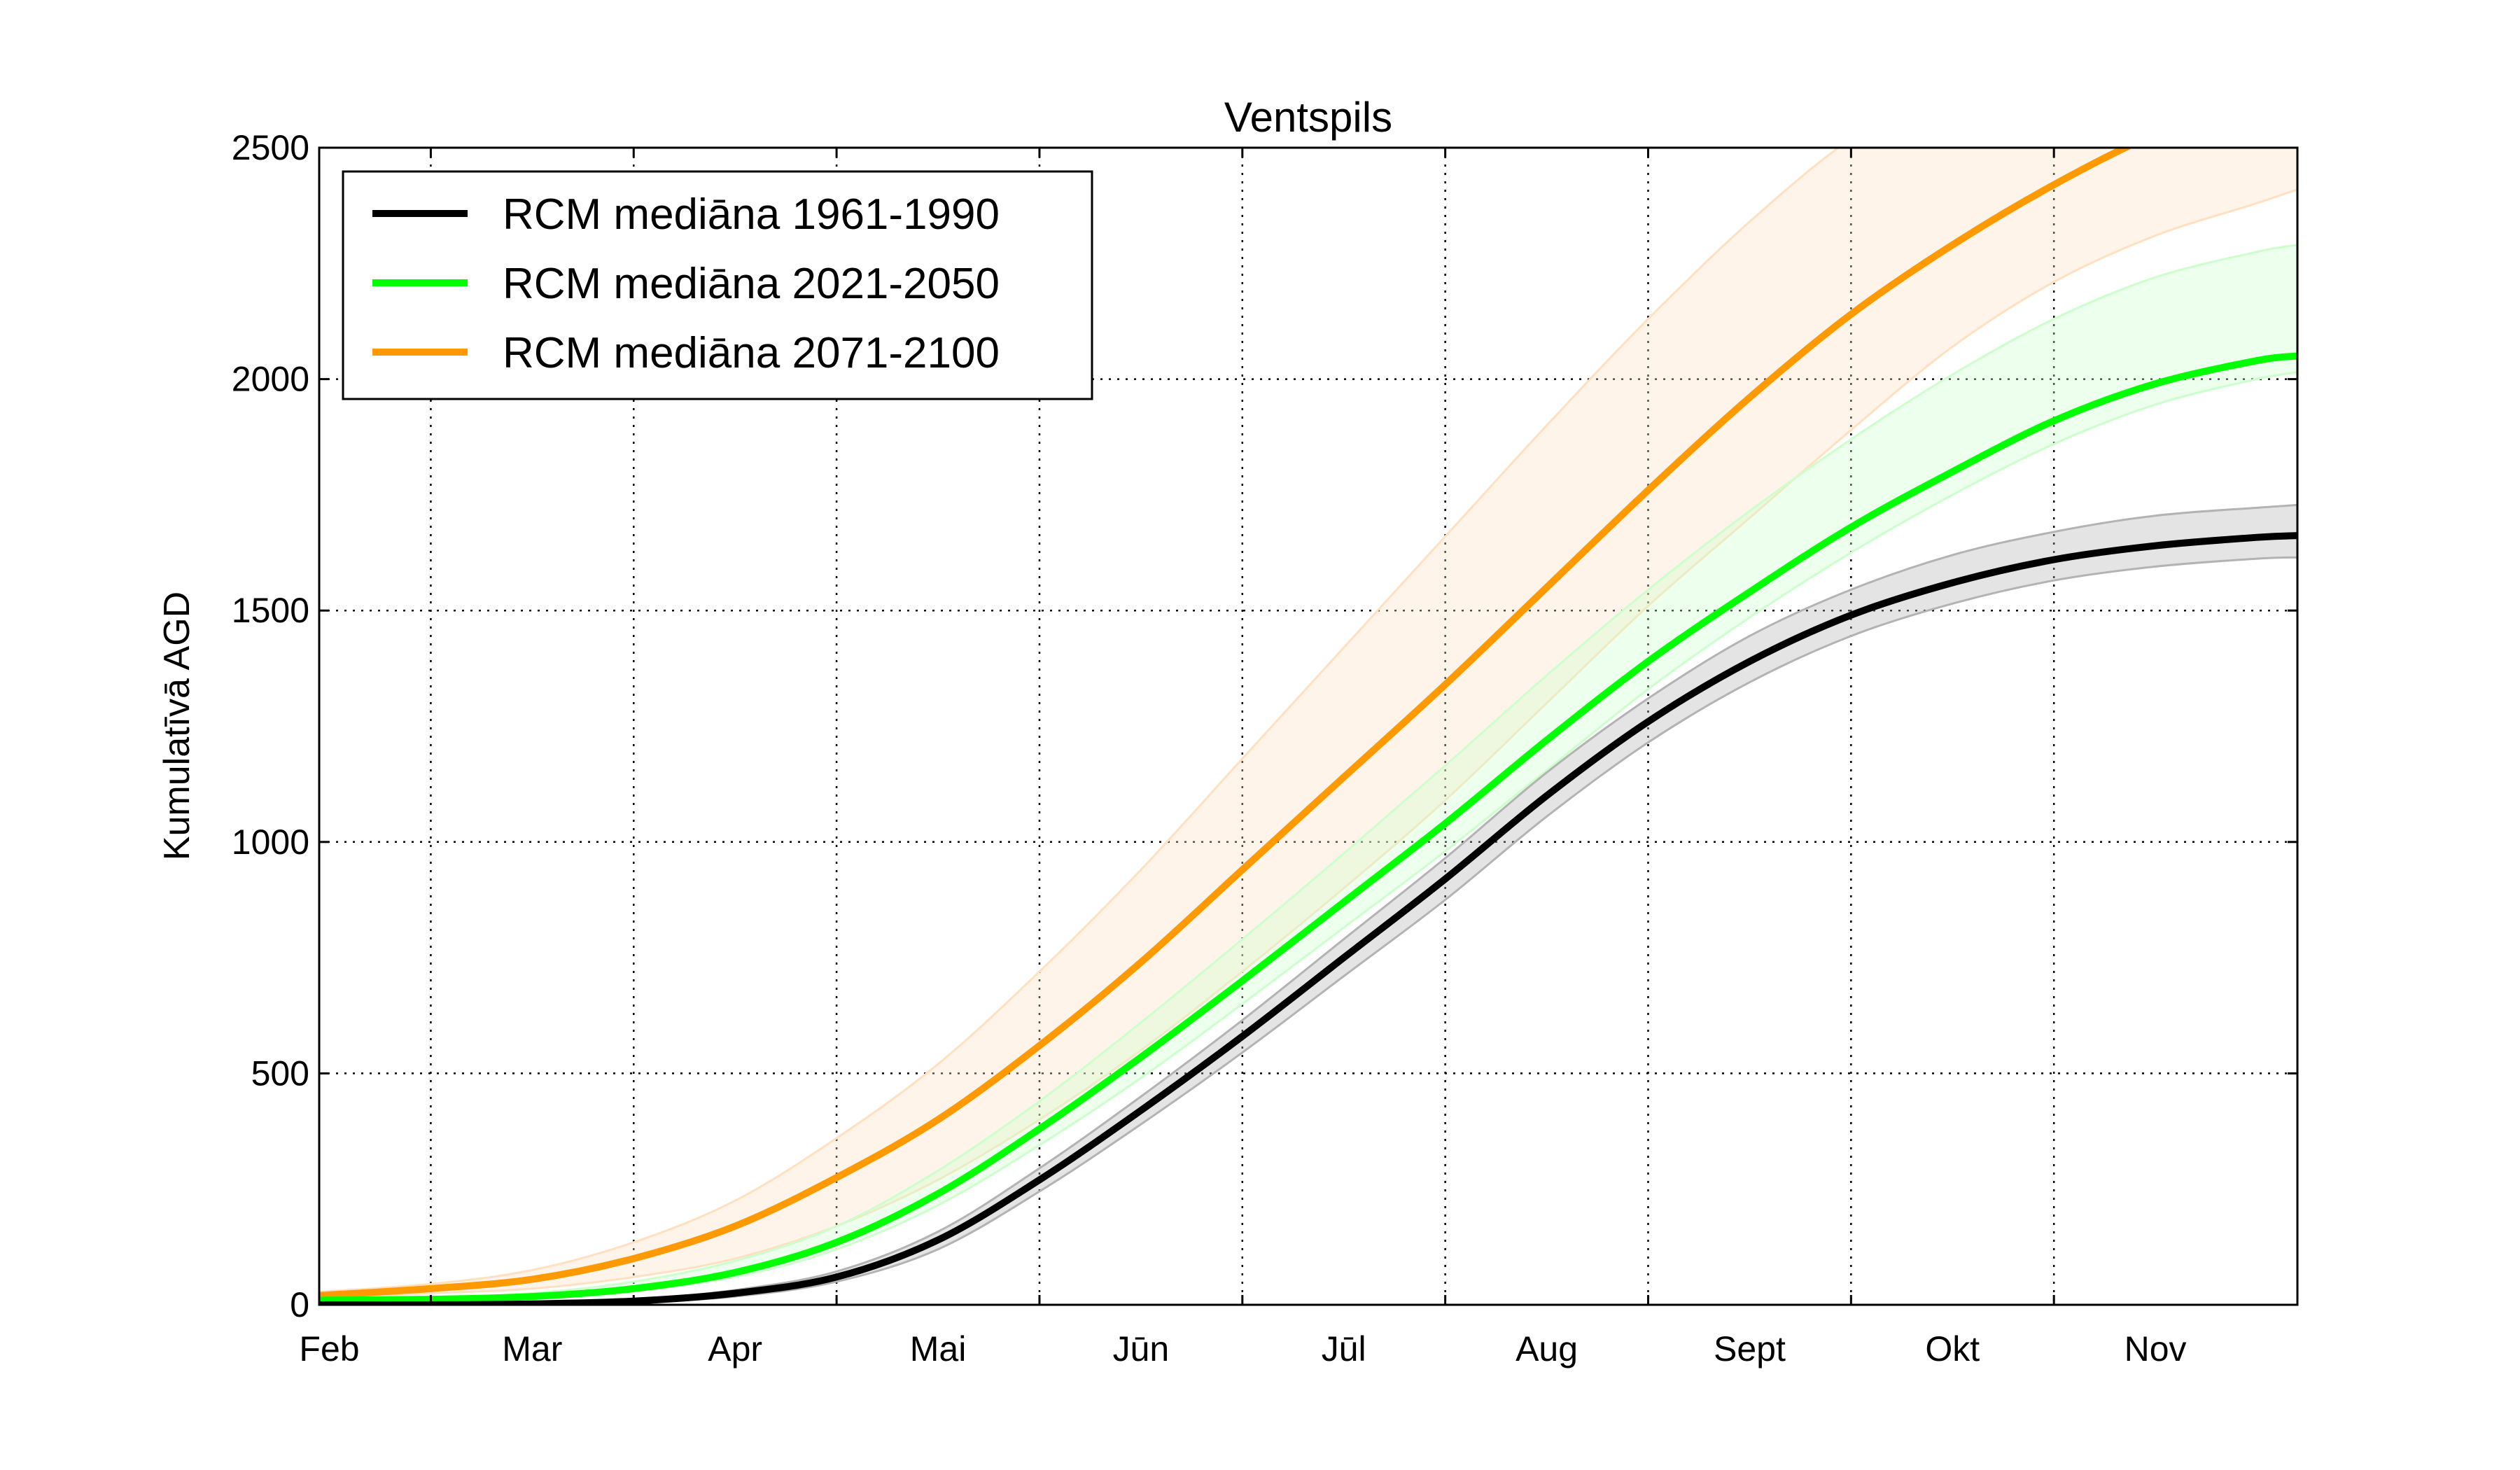 The width and height of the screenshot is (2520, 1470). Describe the element at coordinates (329, 1348) in the screenshot. I see `x-tick-label: Feb` at that location.